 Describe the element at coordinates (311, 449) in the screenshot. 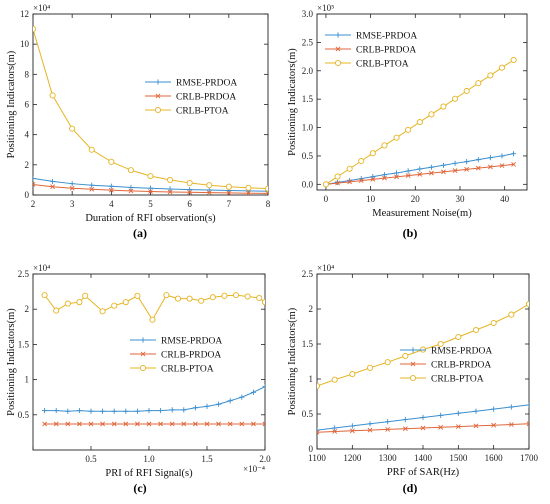

I see `y-tick-label: 0` at that location.